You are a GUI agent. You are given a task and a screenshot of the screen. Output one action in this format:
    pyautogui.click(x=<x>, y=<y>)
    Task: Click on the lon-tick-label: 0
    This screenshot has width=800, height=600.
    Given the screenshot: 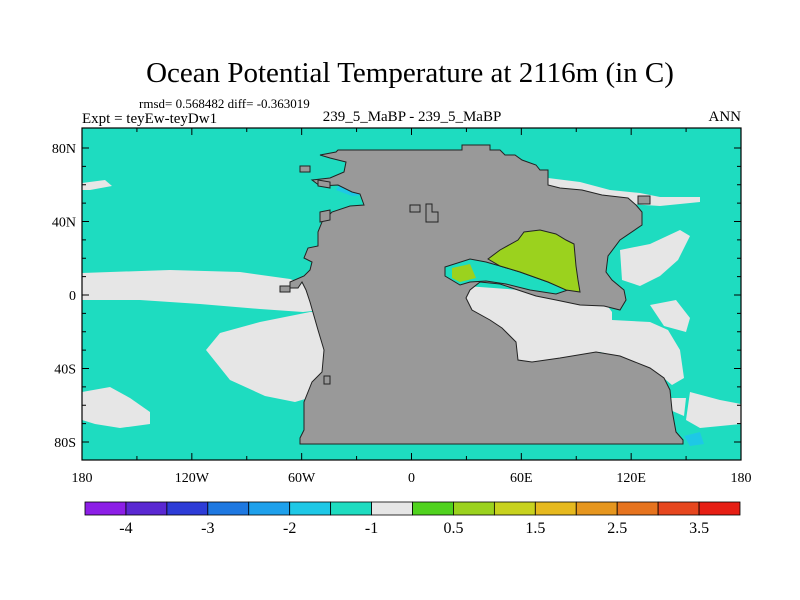 What is the action you would take?
    pyautogui.click(x=411, y=478)
    